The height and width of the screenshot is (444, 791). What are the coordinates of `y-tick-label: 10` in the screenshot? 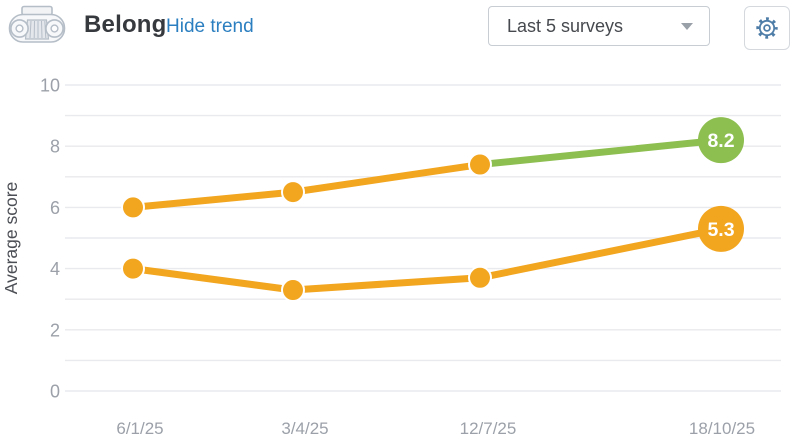 It's located at (50, 86).